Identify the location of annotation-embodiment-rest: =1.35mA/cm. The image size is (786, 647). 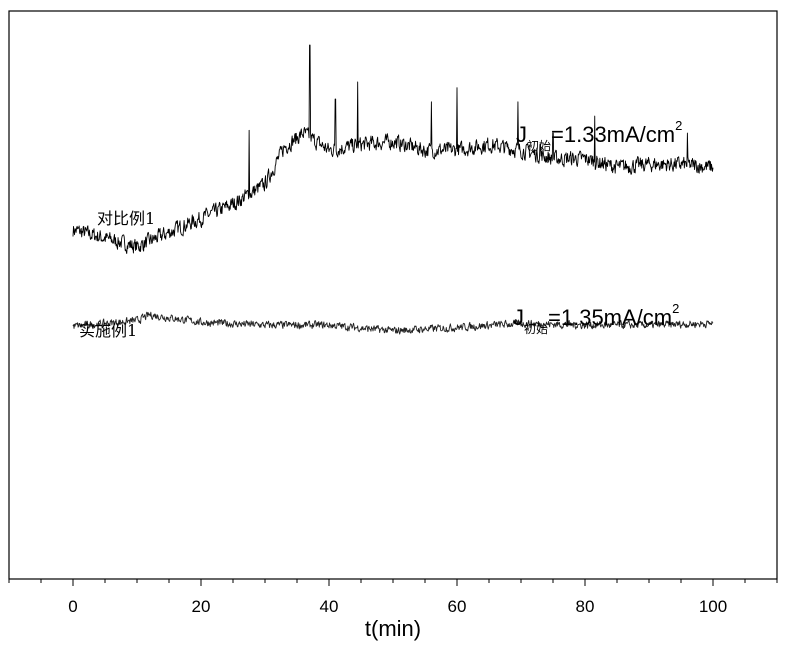
(610, 317).